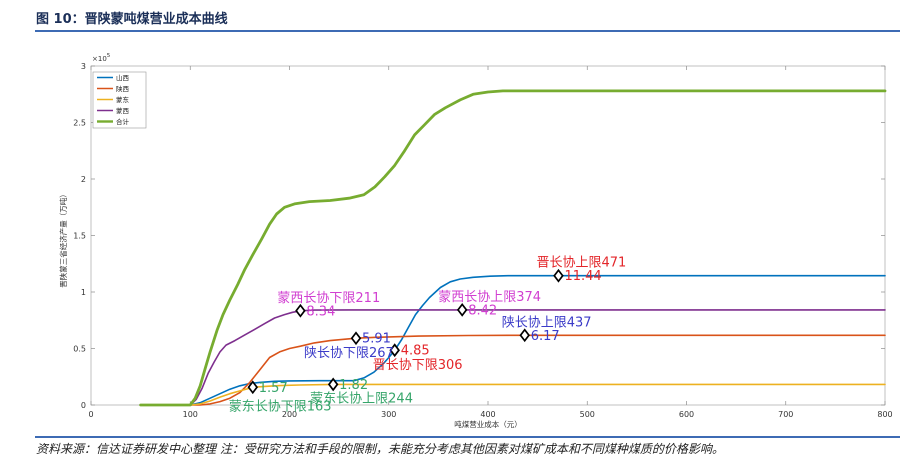 The width and height of the screenshot is (900, 459). Describe the element at coordinates (280, 406) in the screenshot. I see `annotation-title-label: 蒙东长协下限163` at that location.